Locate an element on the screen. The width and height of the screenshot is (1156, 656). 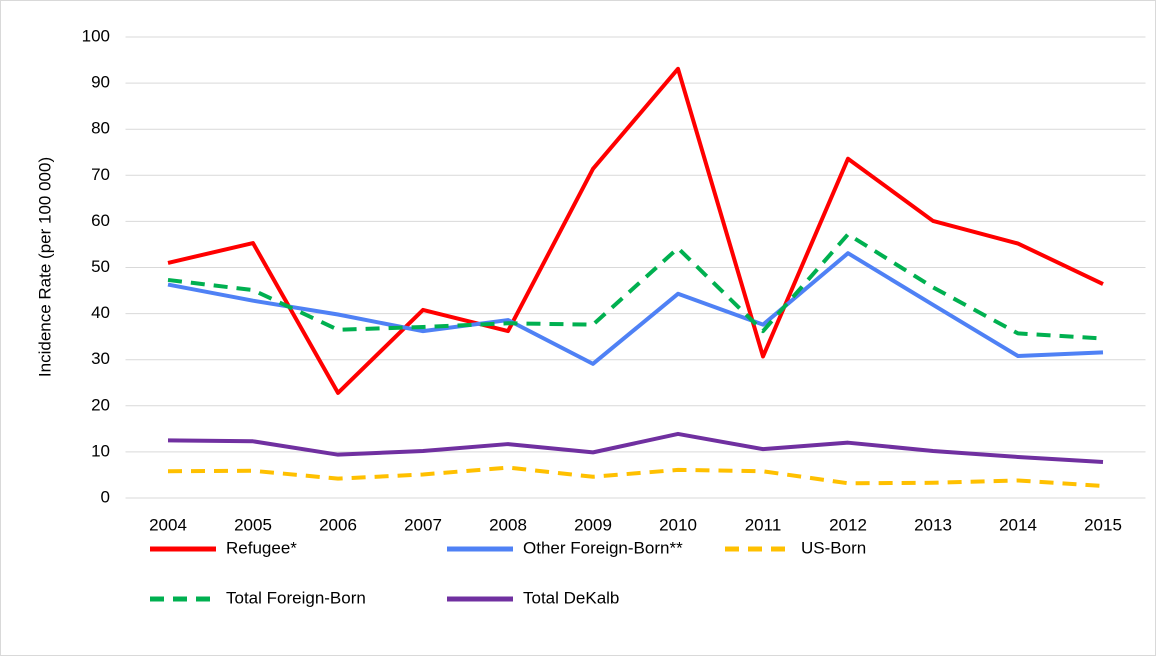
legend-label: Total Foreign-Born is located at coordinates (296, 597).